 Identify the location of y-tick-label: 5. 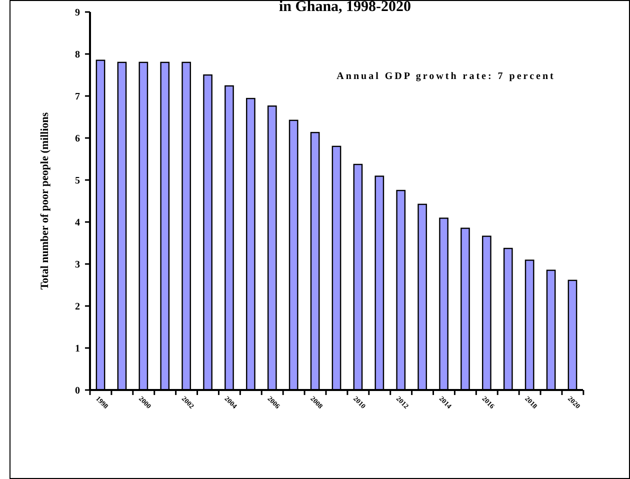
(77, 181).